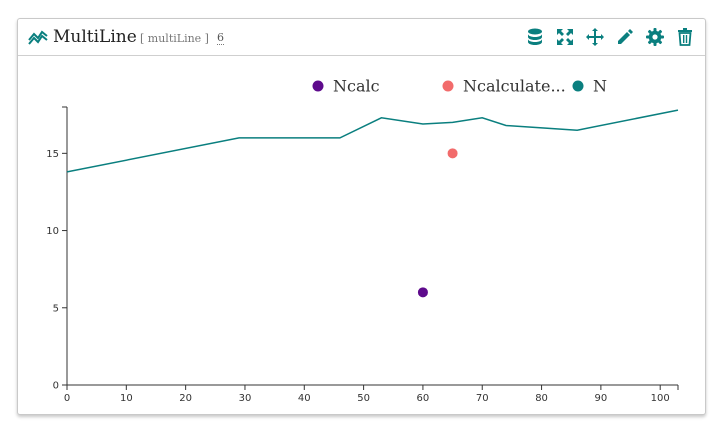 This screenshot has height=433, width=716. What do you see at coordinates (482, 398) in the screenshot?
I see `x-tick-label: 70` at bounding box center [482, 398].